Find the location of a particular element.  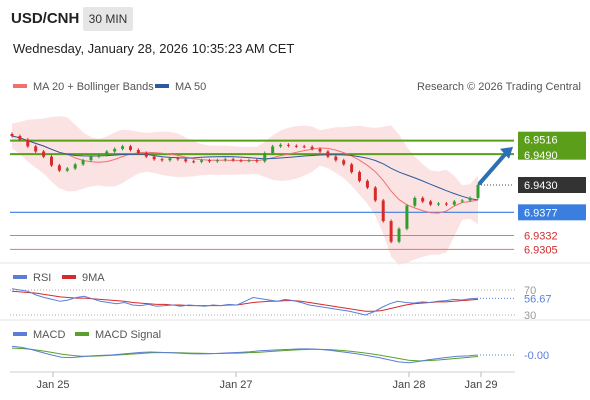

price-level-label: 6.9332 is located at coordinates (541, 237).